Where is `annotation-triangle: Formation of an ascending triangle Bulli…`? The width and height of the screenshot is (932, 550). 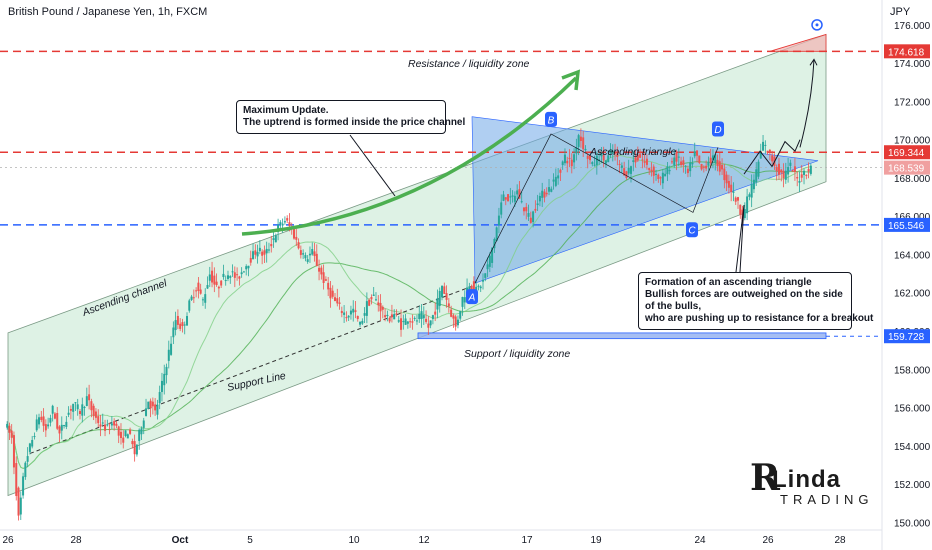
annotation-triangle: Formation of an ascending triangle Bulli… is located at coordinates (756, 301).